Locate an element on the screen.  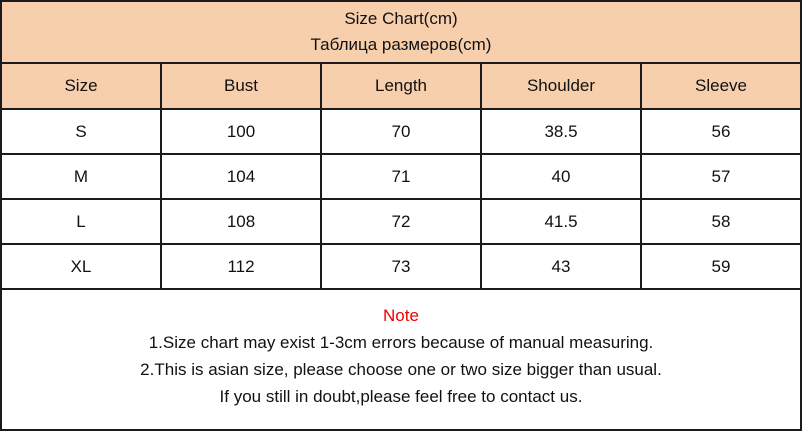
measurement-cell: 100 is located at coordinates (241, 131).